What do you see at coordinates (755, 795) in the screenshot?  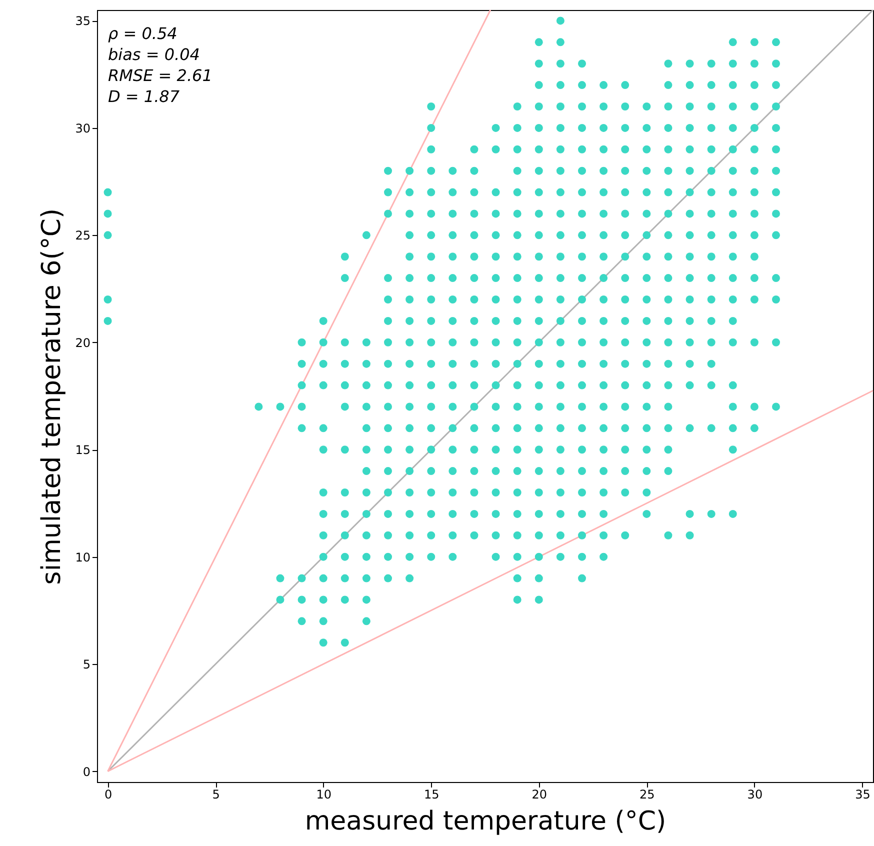 I see `x-tick-label: 30` at bounding box center [755, 795].